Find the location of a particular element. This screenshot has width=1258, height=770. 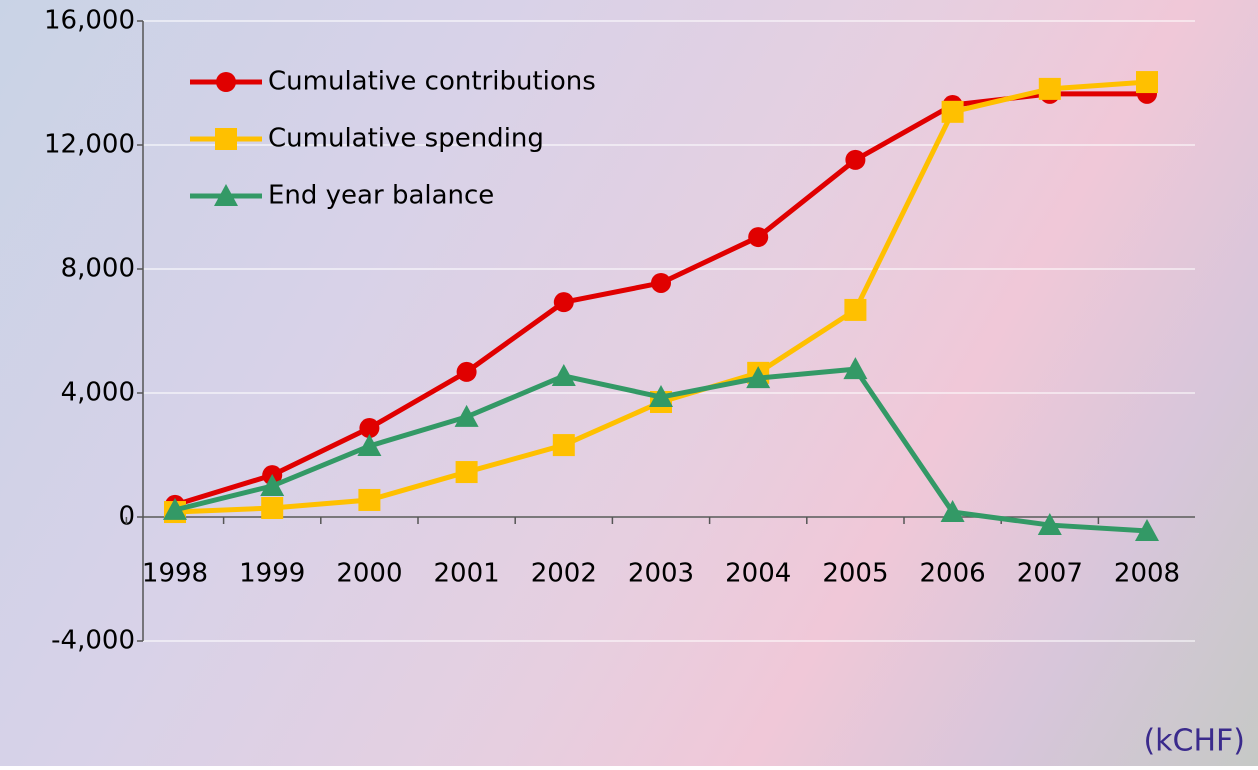

x-tick-label: 2005 is located at coordinates (855, 574).